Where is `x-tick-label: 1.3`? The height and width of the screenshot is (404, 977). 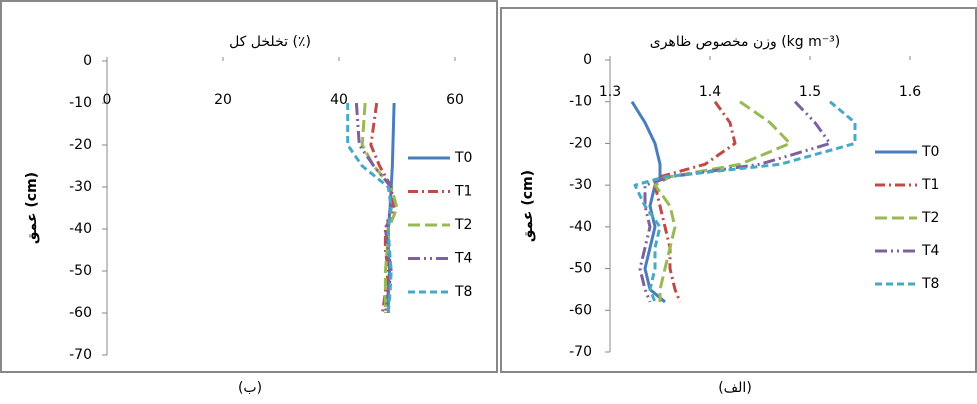
x-tick-label: 1.3 is located at coordinates (610, 92).